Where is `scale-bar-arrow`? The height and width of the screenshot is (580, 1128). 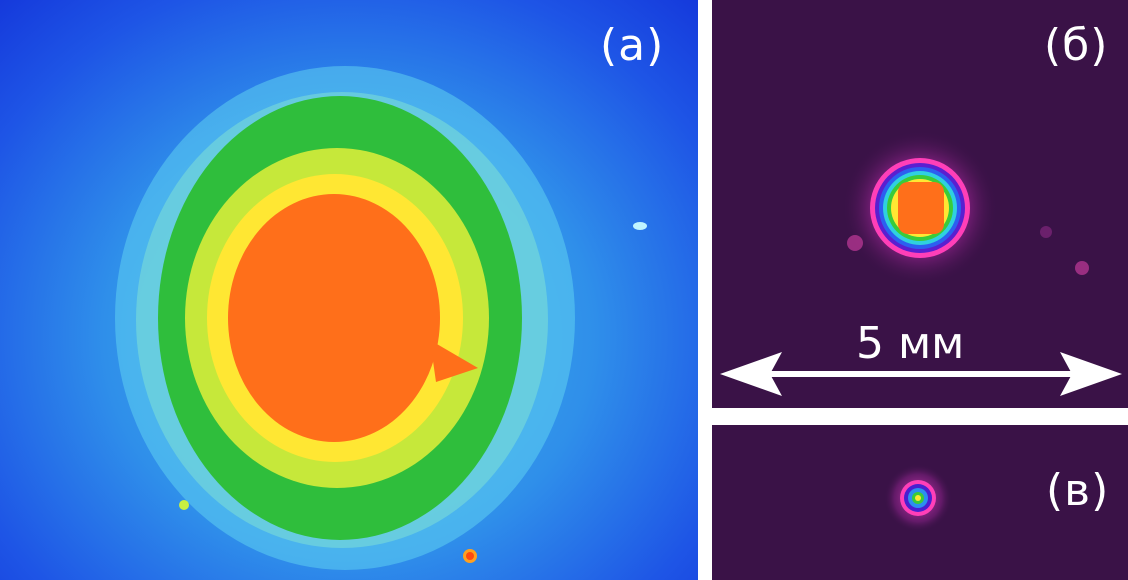
scale-bar-arrow is located at coordinates (921, 374).